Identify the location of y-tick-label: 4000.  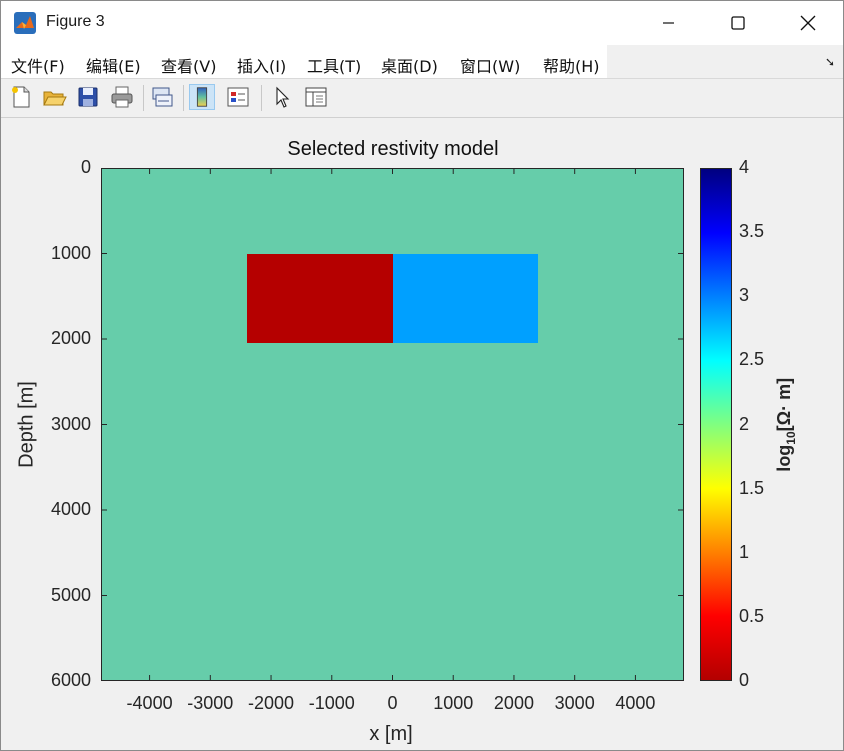
(70, 509).